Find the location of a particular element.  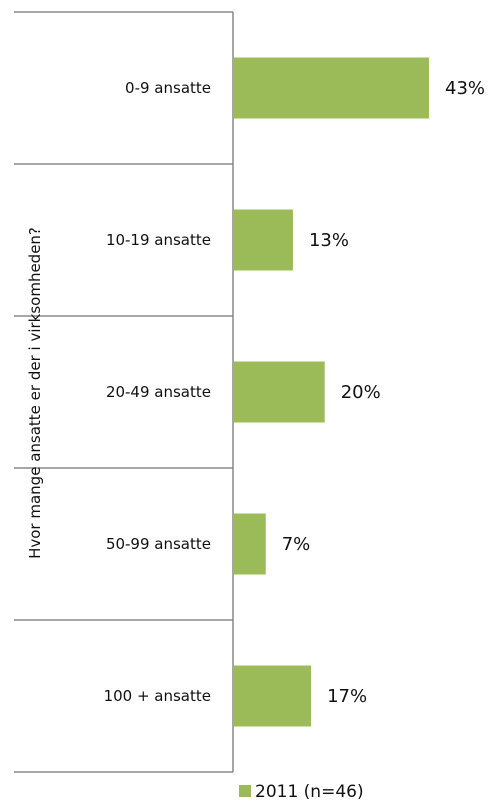

value-label: 20% is located at coordinates (361, 392).